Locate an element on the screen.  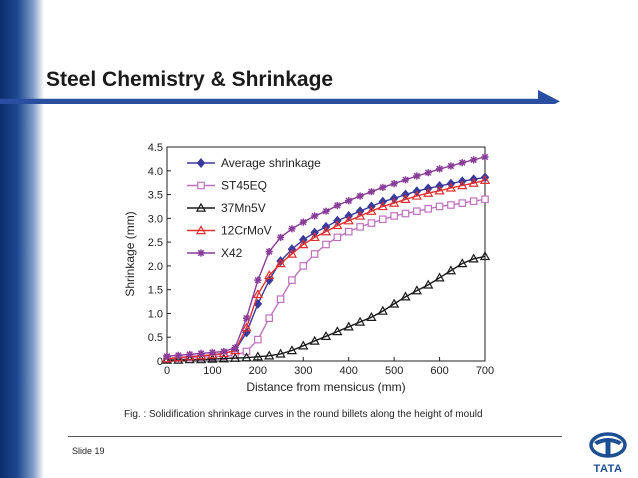
slide-number: Slide 19 is located at coordinates (88, 451).